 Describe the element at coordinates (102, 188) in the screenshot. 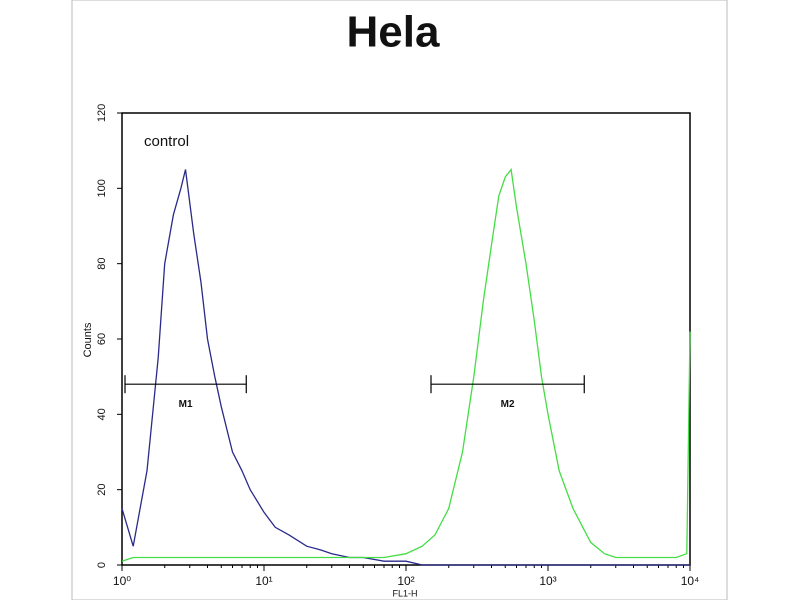

I see `y-tick-label: 100` at that location.